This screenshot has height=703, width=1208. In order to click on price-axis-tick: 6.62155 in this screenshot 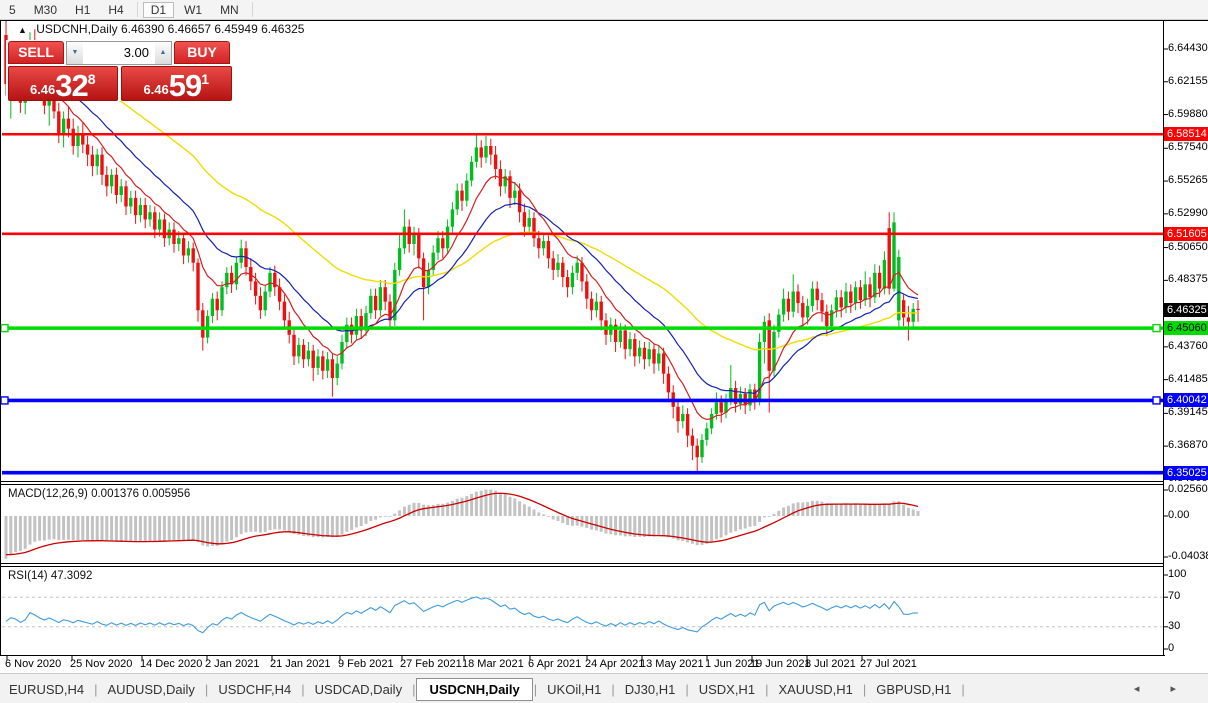, I will do `click(1188, 80)`.